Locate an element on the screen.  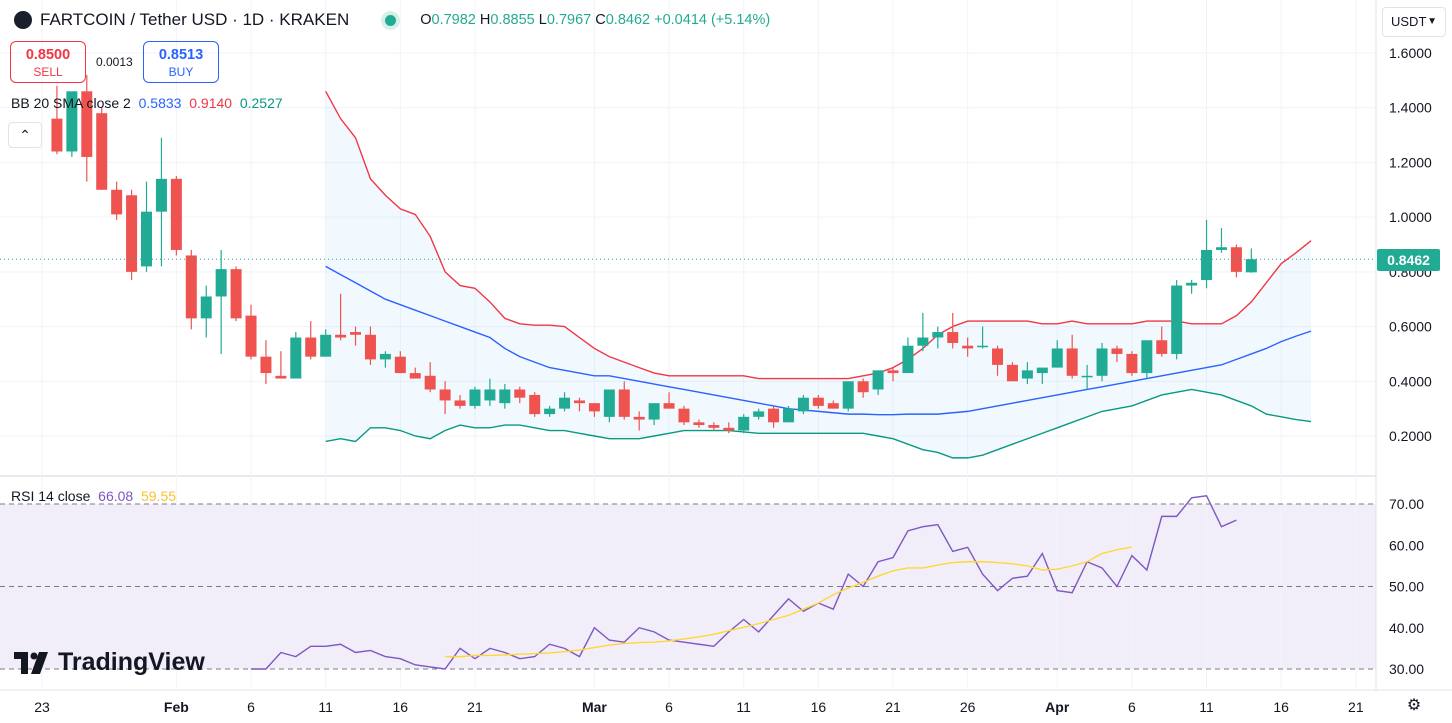
currency-select: USDT ▼ is located at coordinates (1414, 22).